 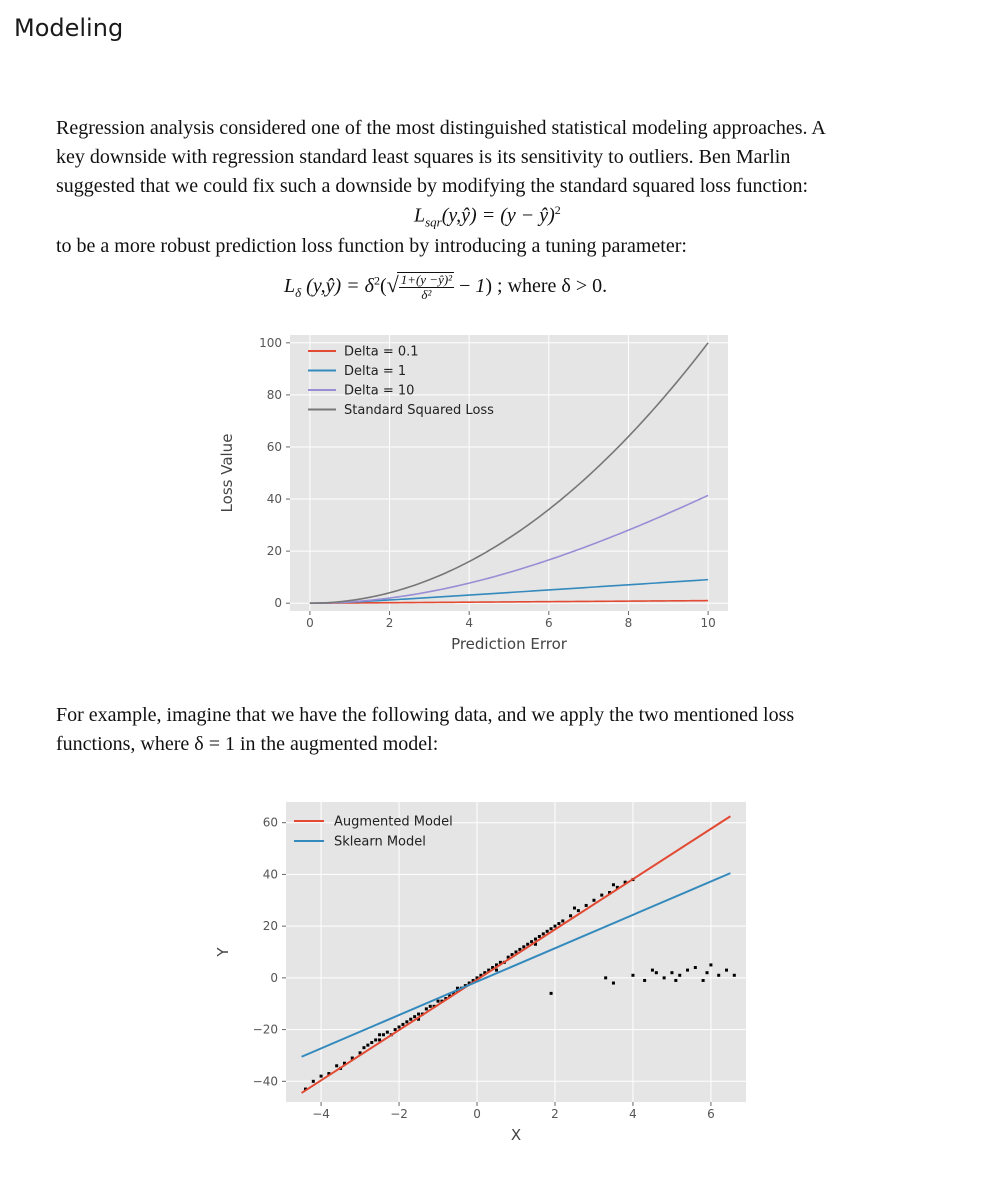 I want to click on x-axis-label: X, so click(x=516, y=1135).